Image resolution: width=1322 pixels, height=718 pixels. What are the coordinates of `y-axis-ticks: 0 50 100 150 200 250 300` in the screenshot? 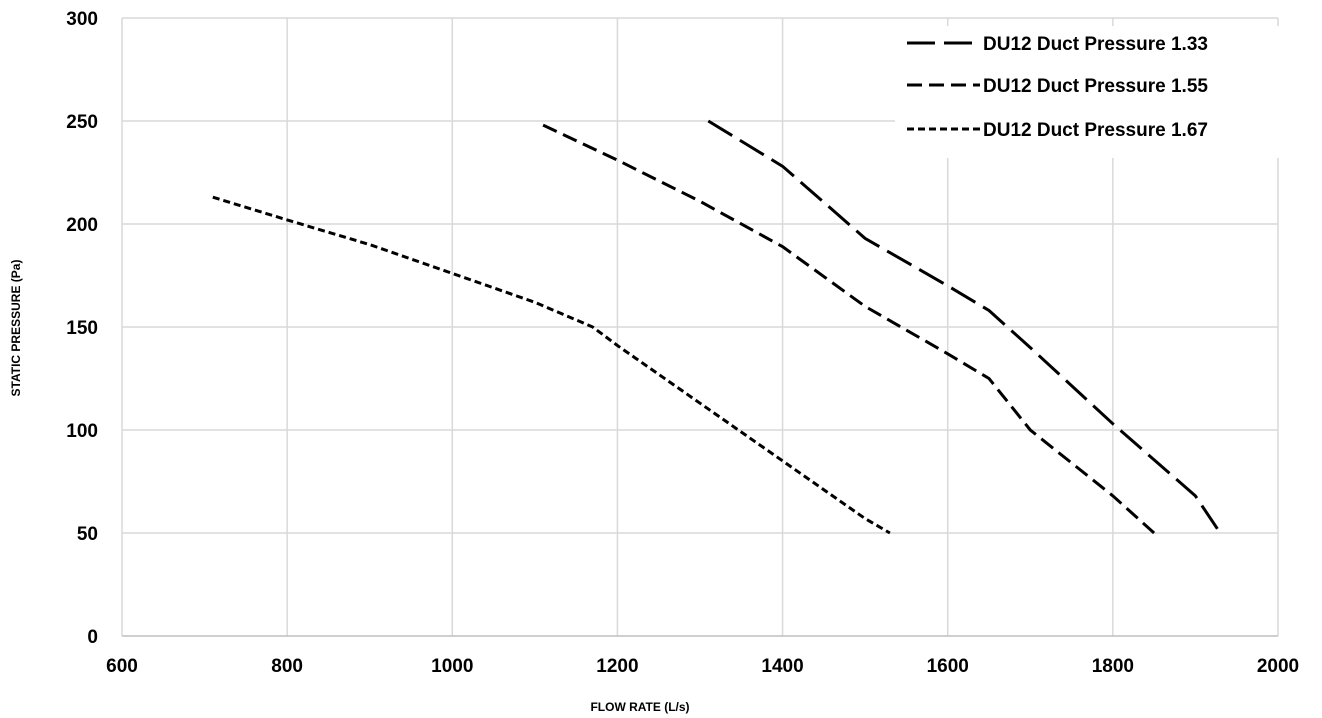 It's located at (82, 328).